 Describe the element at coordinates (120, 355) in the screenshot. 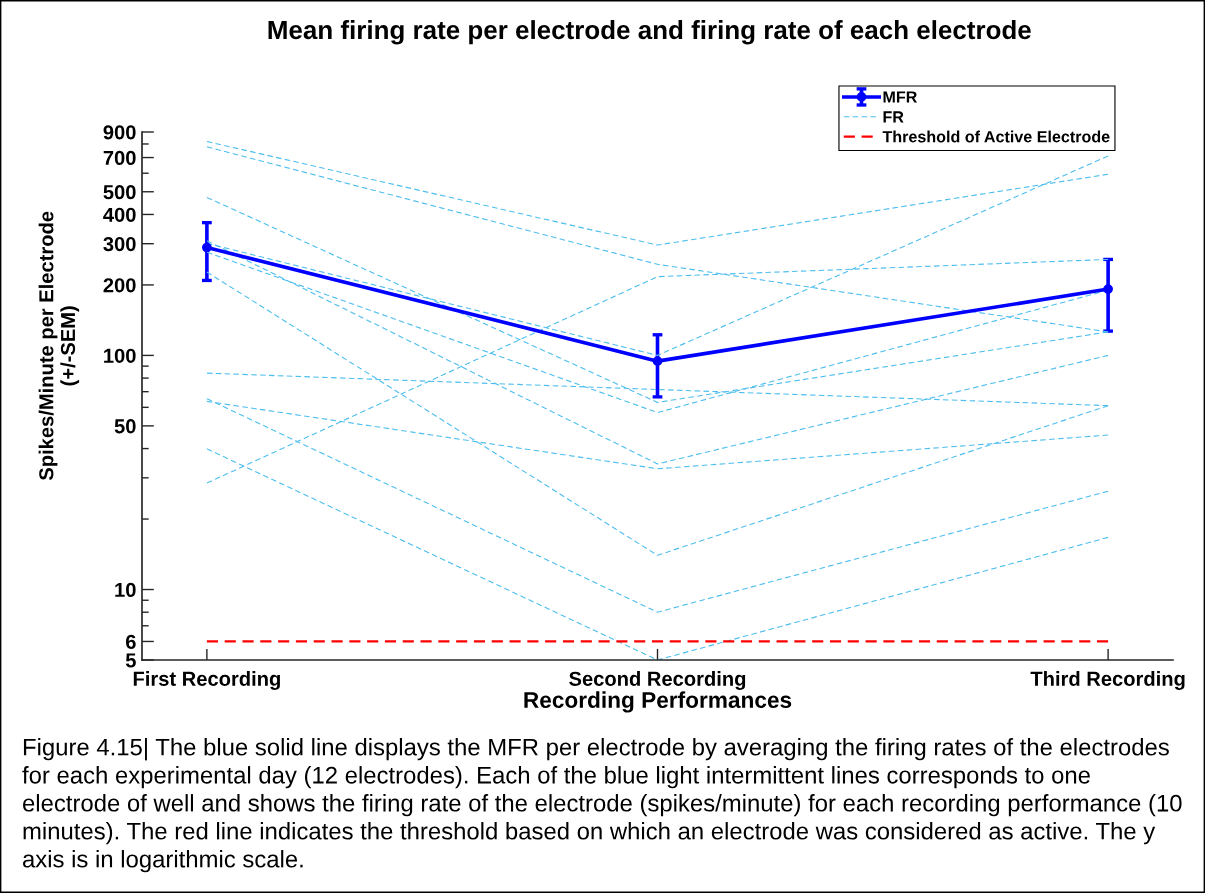

I see `y-tick-label: 100` at that location.